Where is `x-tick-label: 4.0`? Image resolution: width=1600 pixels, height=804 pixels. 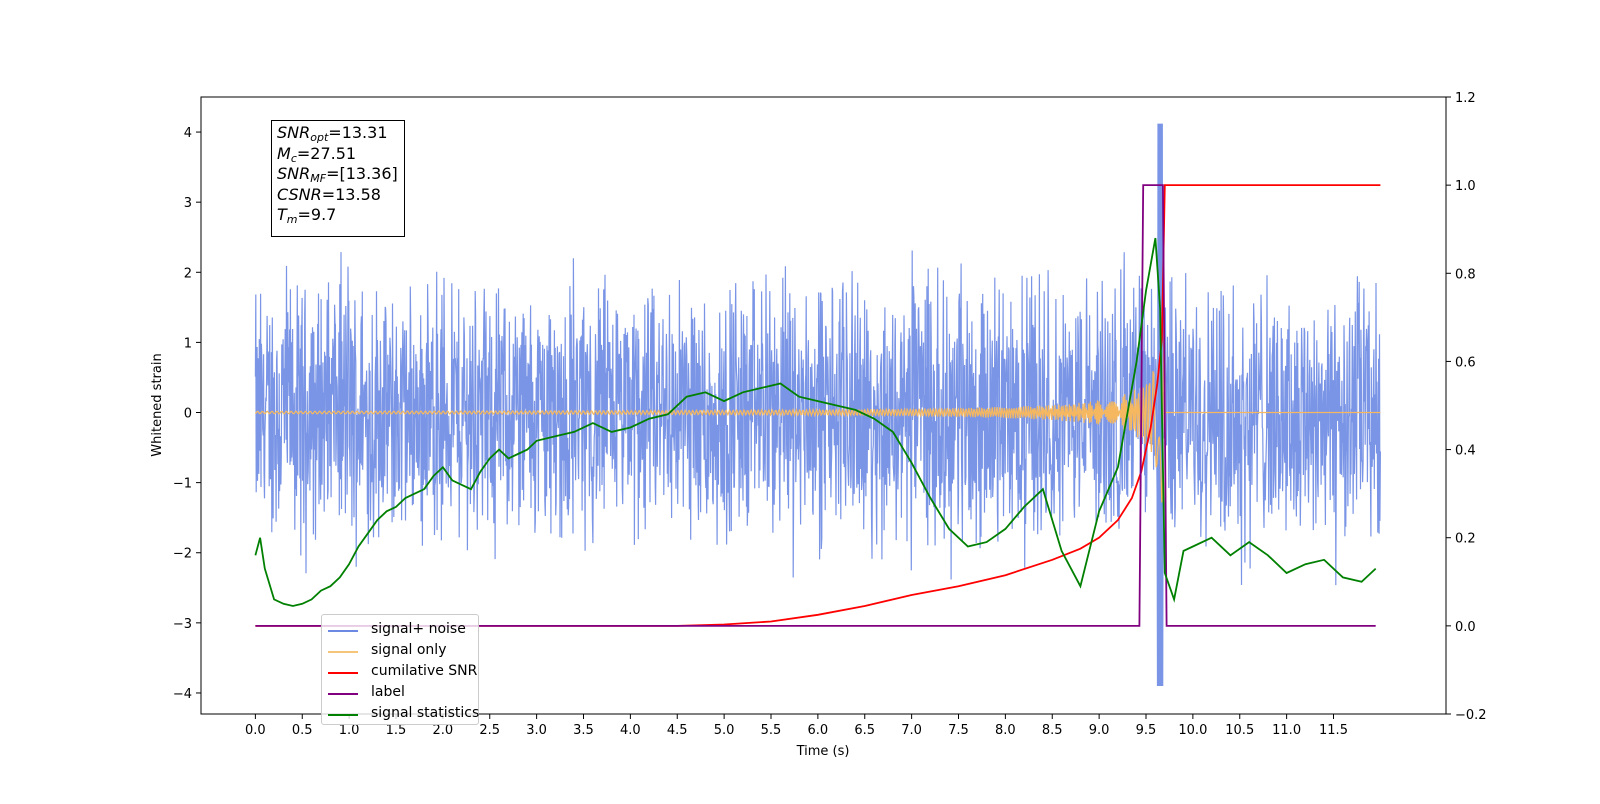 x-tick-label: 4.0 is located at coordinates (630, 730).